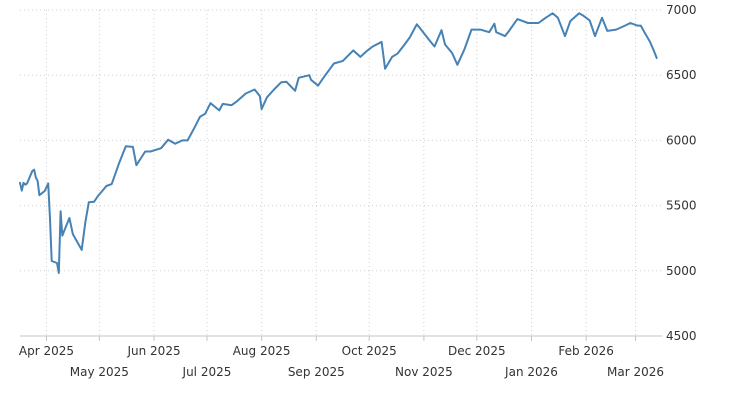  What do you see at coordinates (681, 336) in the screenshot?
I see `y-tick-label: 4500` at bounding box center [681, 336].